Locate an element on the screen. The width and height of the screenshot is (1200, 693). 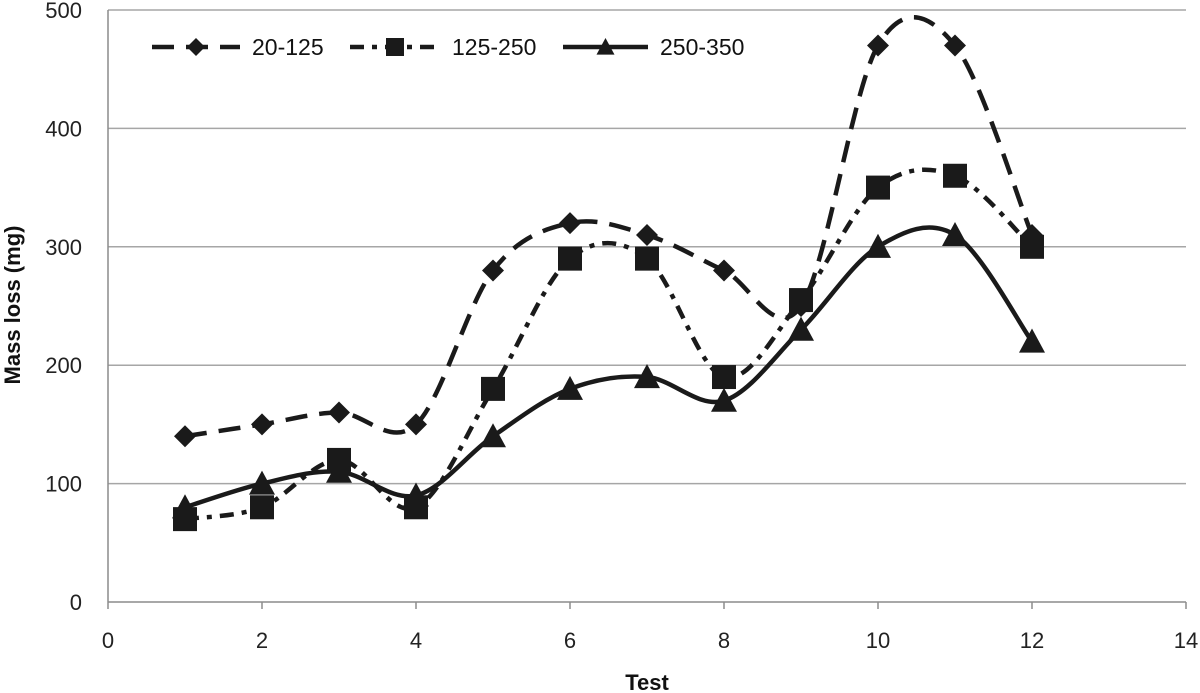
x-tick-label: 2 is located at coordinates (262, 640).